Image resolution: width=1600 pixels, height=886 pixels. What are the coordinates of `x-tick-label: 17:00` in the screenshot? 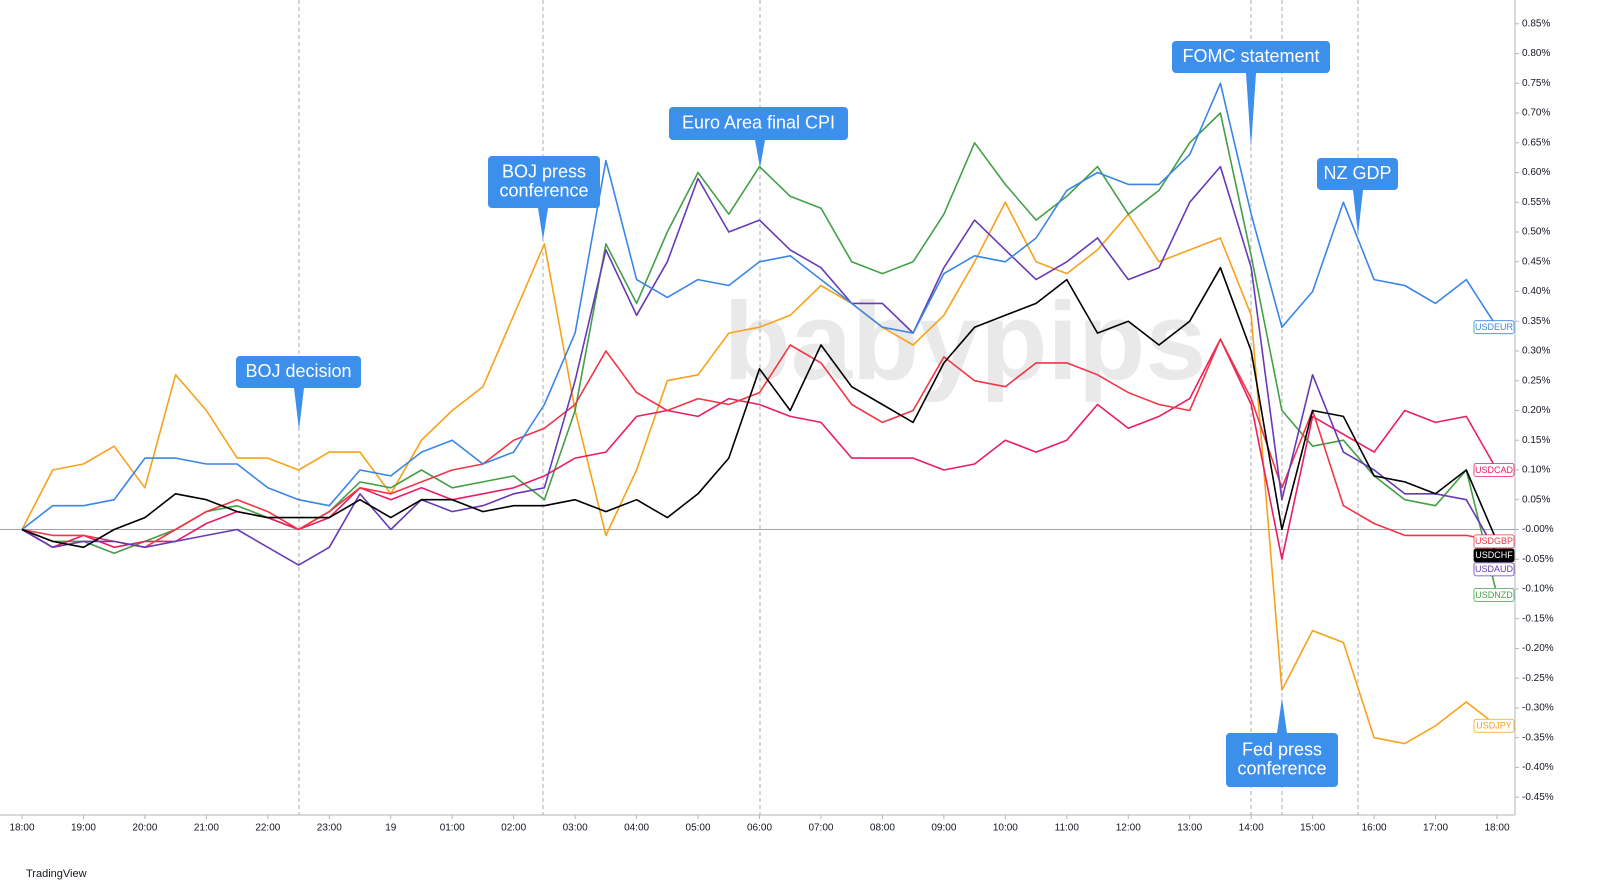 It's located at (1435, 828).